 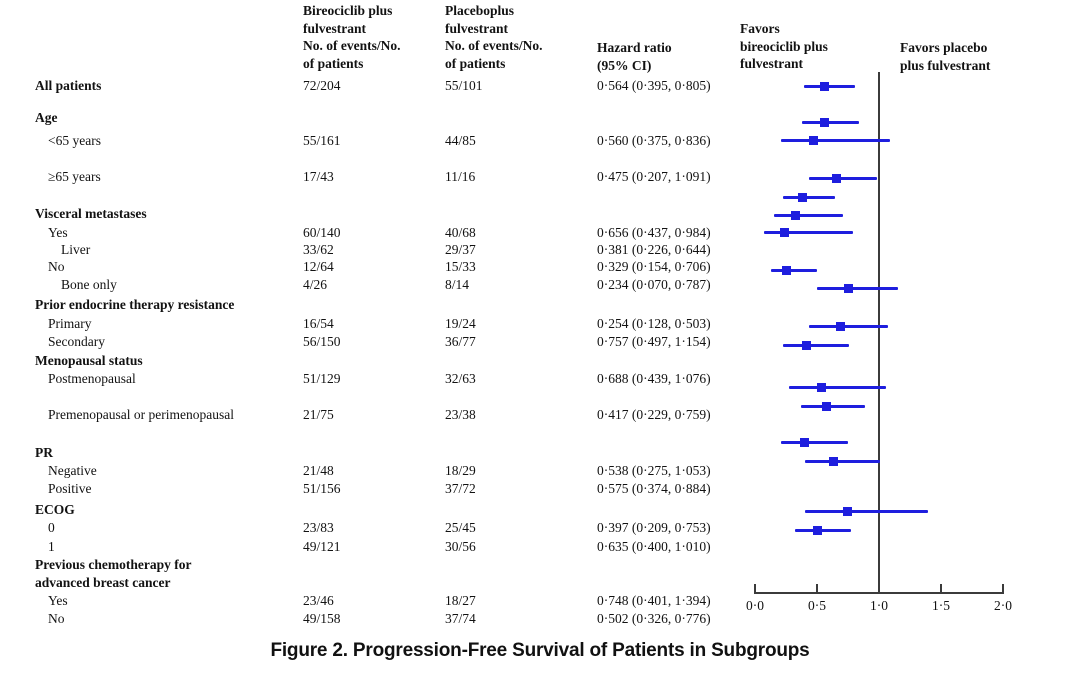 What do you see at coordinates (771, 63) in the screenshot?
I see `favors-left-line: fulvestrant` at bounding box center [771, 63].